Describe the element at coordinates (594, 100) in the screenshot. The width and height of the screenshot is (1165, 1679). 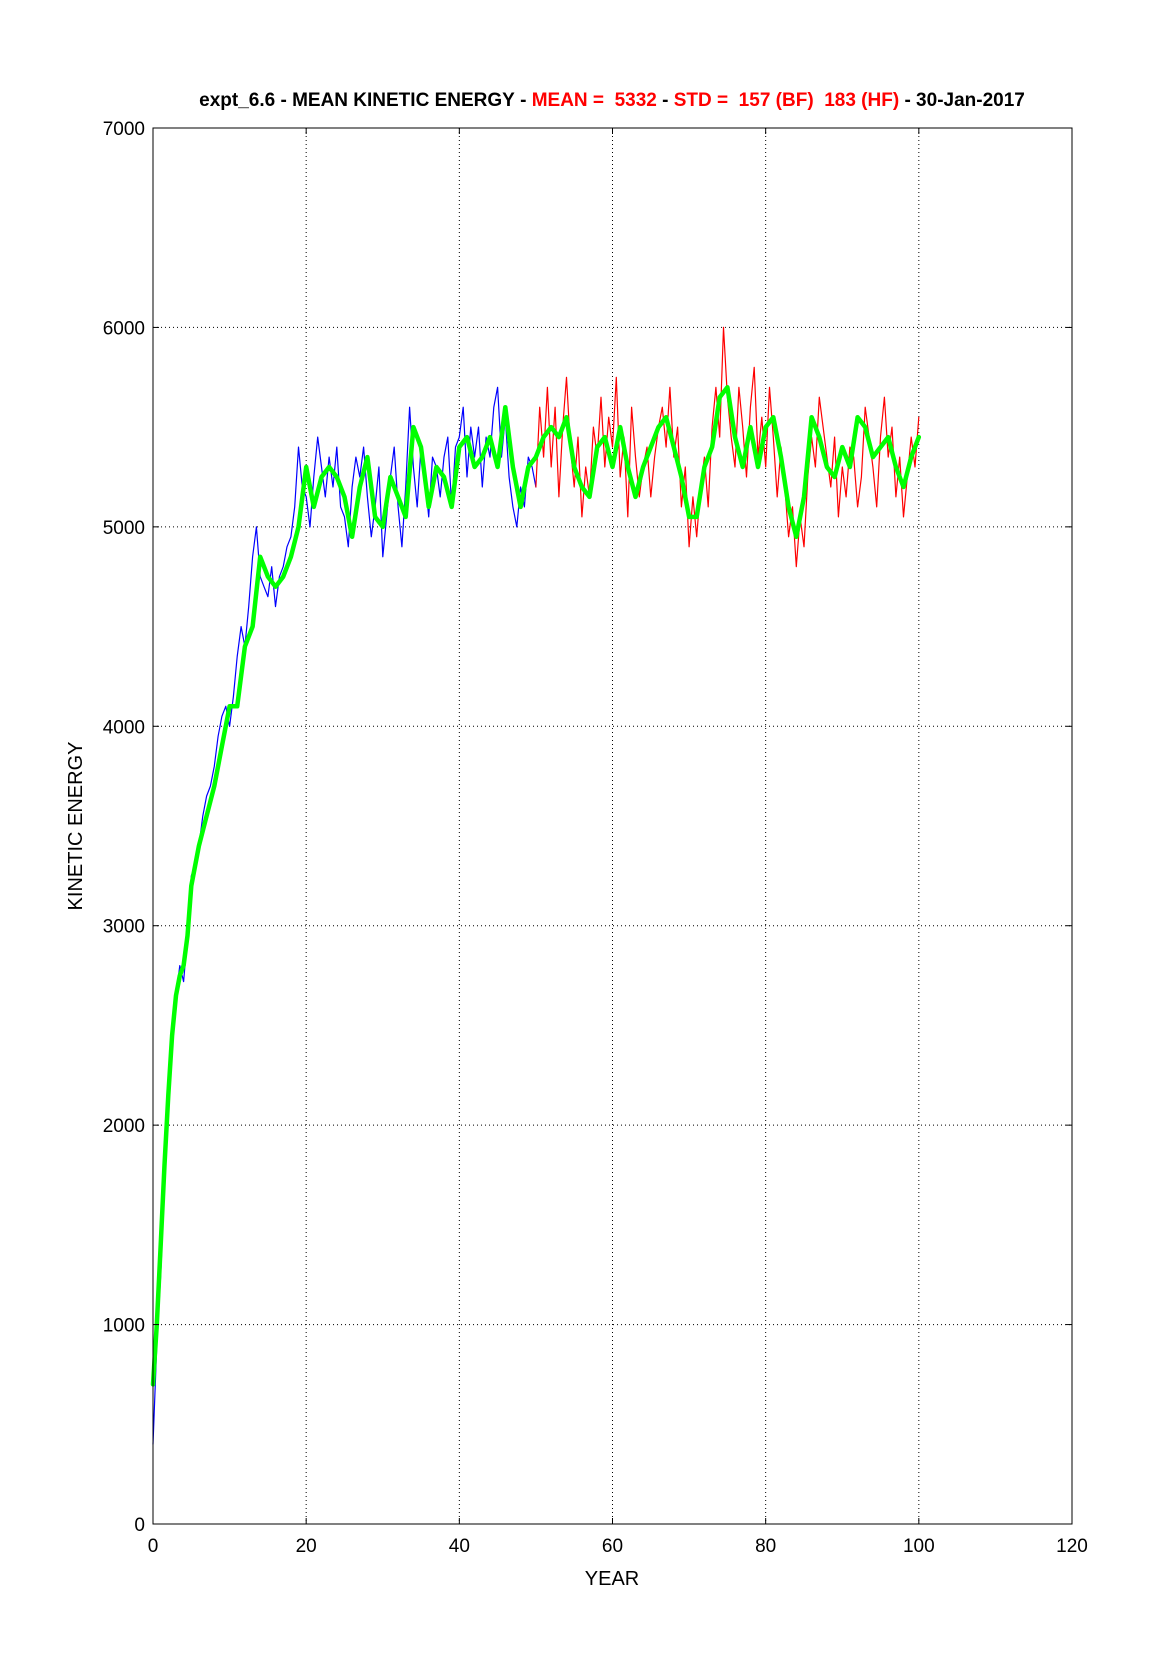
I see `title-part: MEAN = 5332` at that location.